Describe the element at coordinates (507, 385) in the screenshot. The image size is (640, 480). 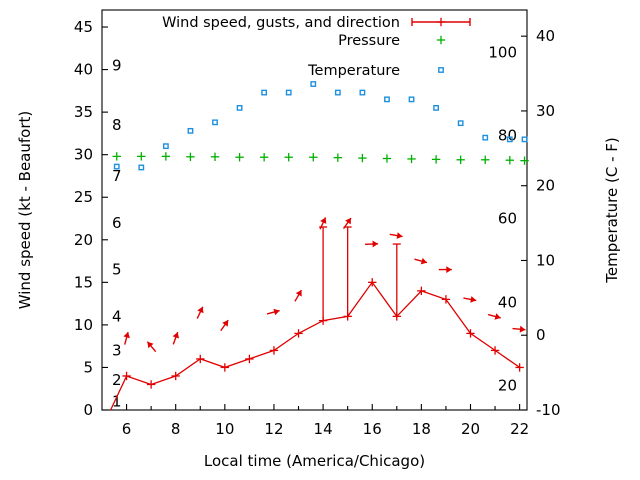
I see `fahrenheit-label: 20` at that location.